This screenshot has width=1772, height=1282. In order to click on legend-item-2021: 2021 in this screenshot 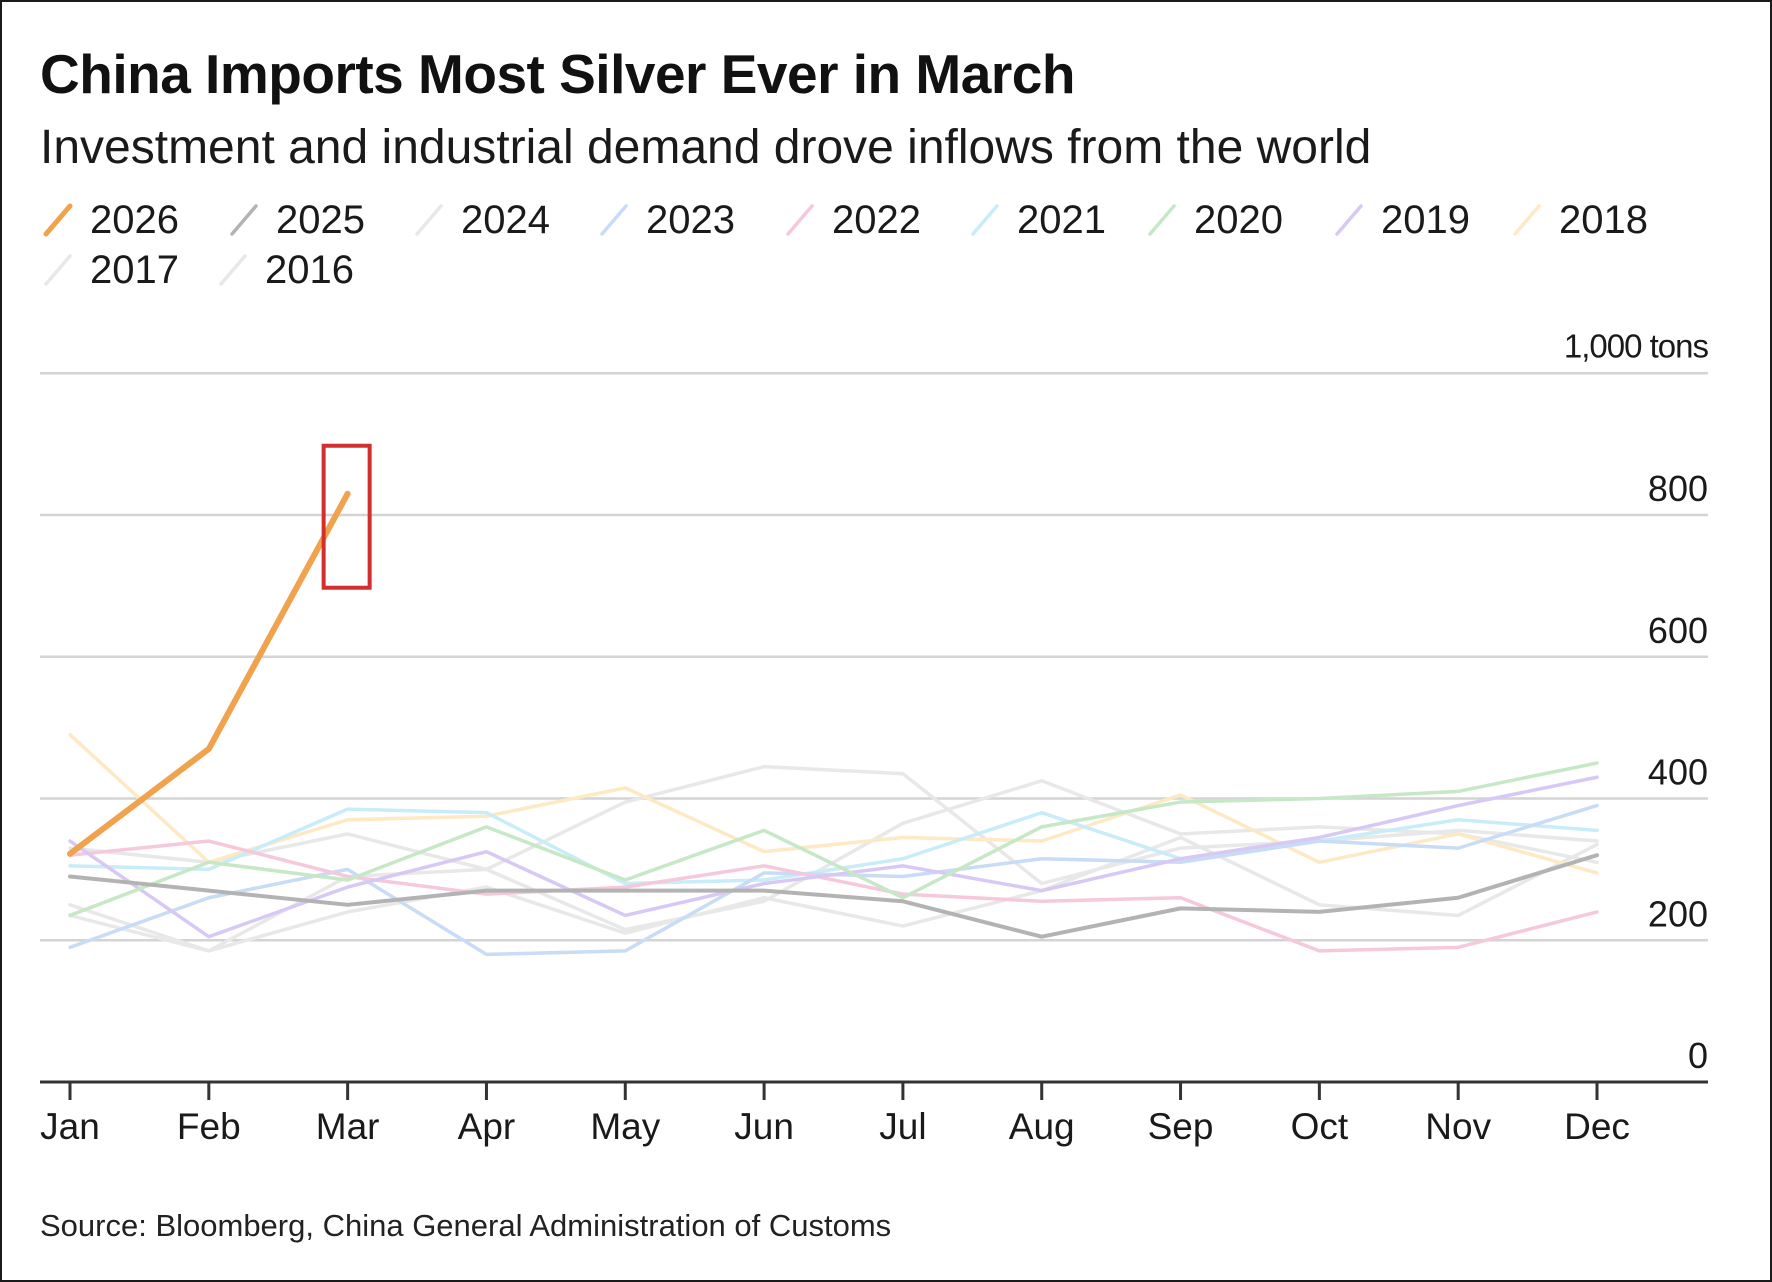, I will do `click(1036, 220)`.